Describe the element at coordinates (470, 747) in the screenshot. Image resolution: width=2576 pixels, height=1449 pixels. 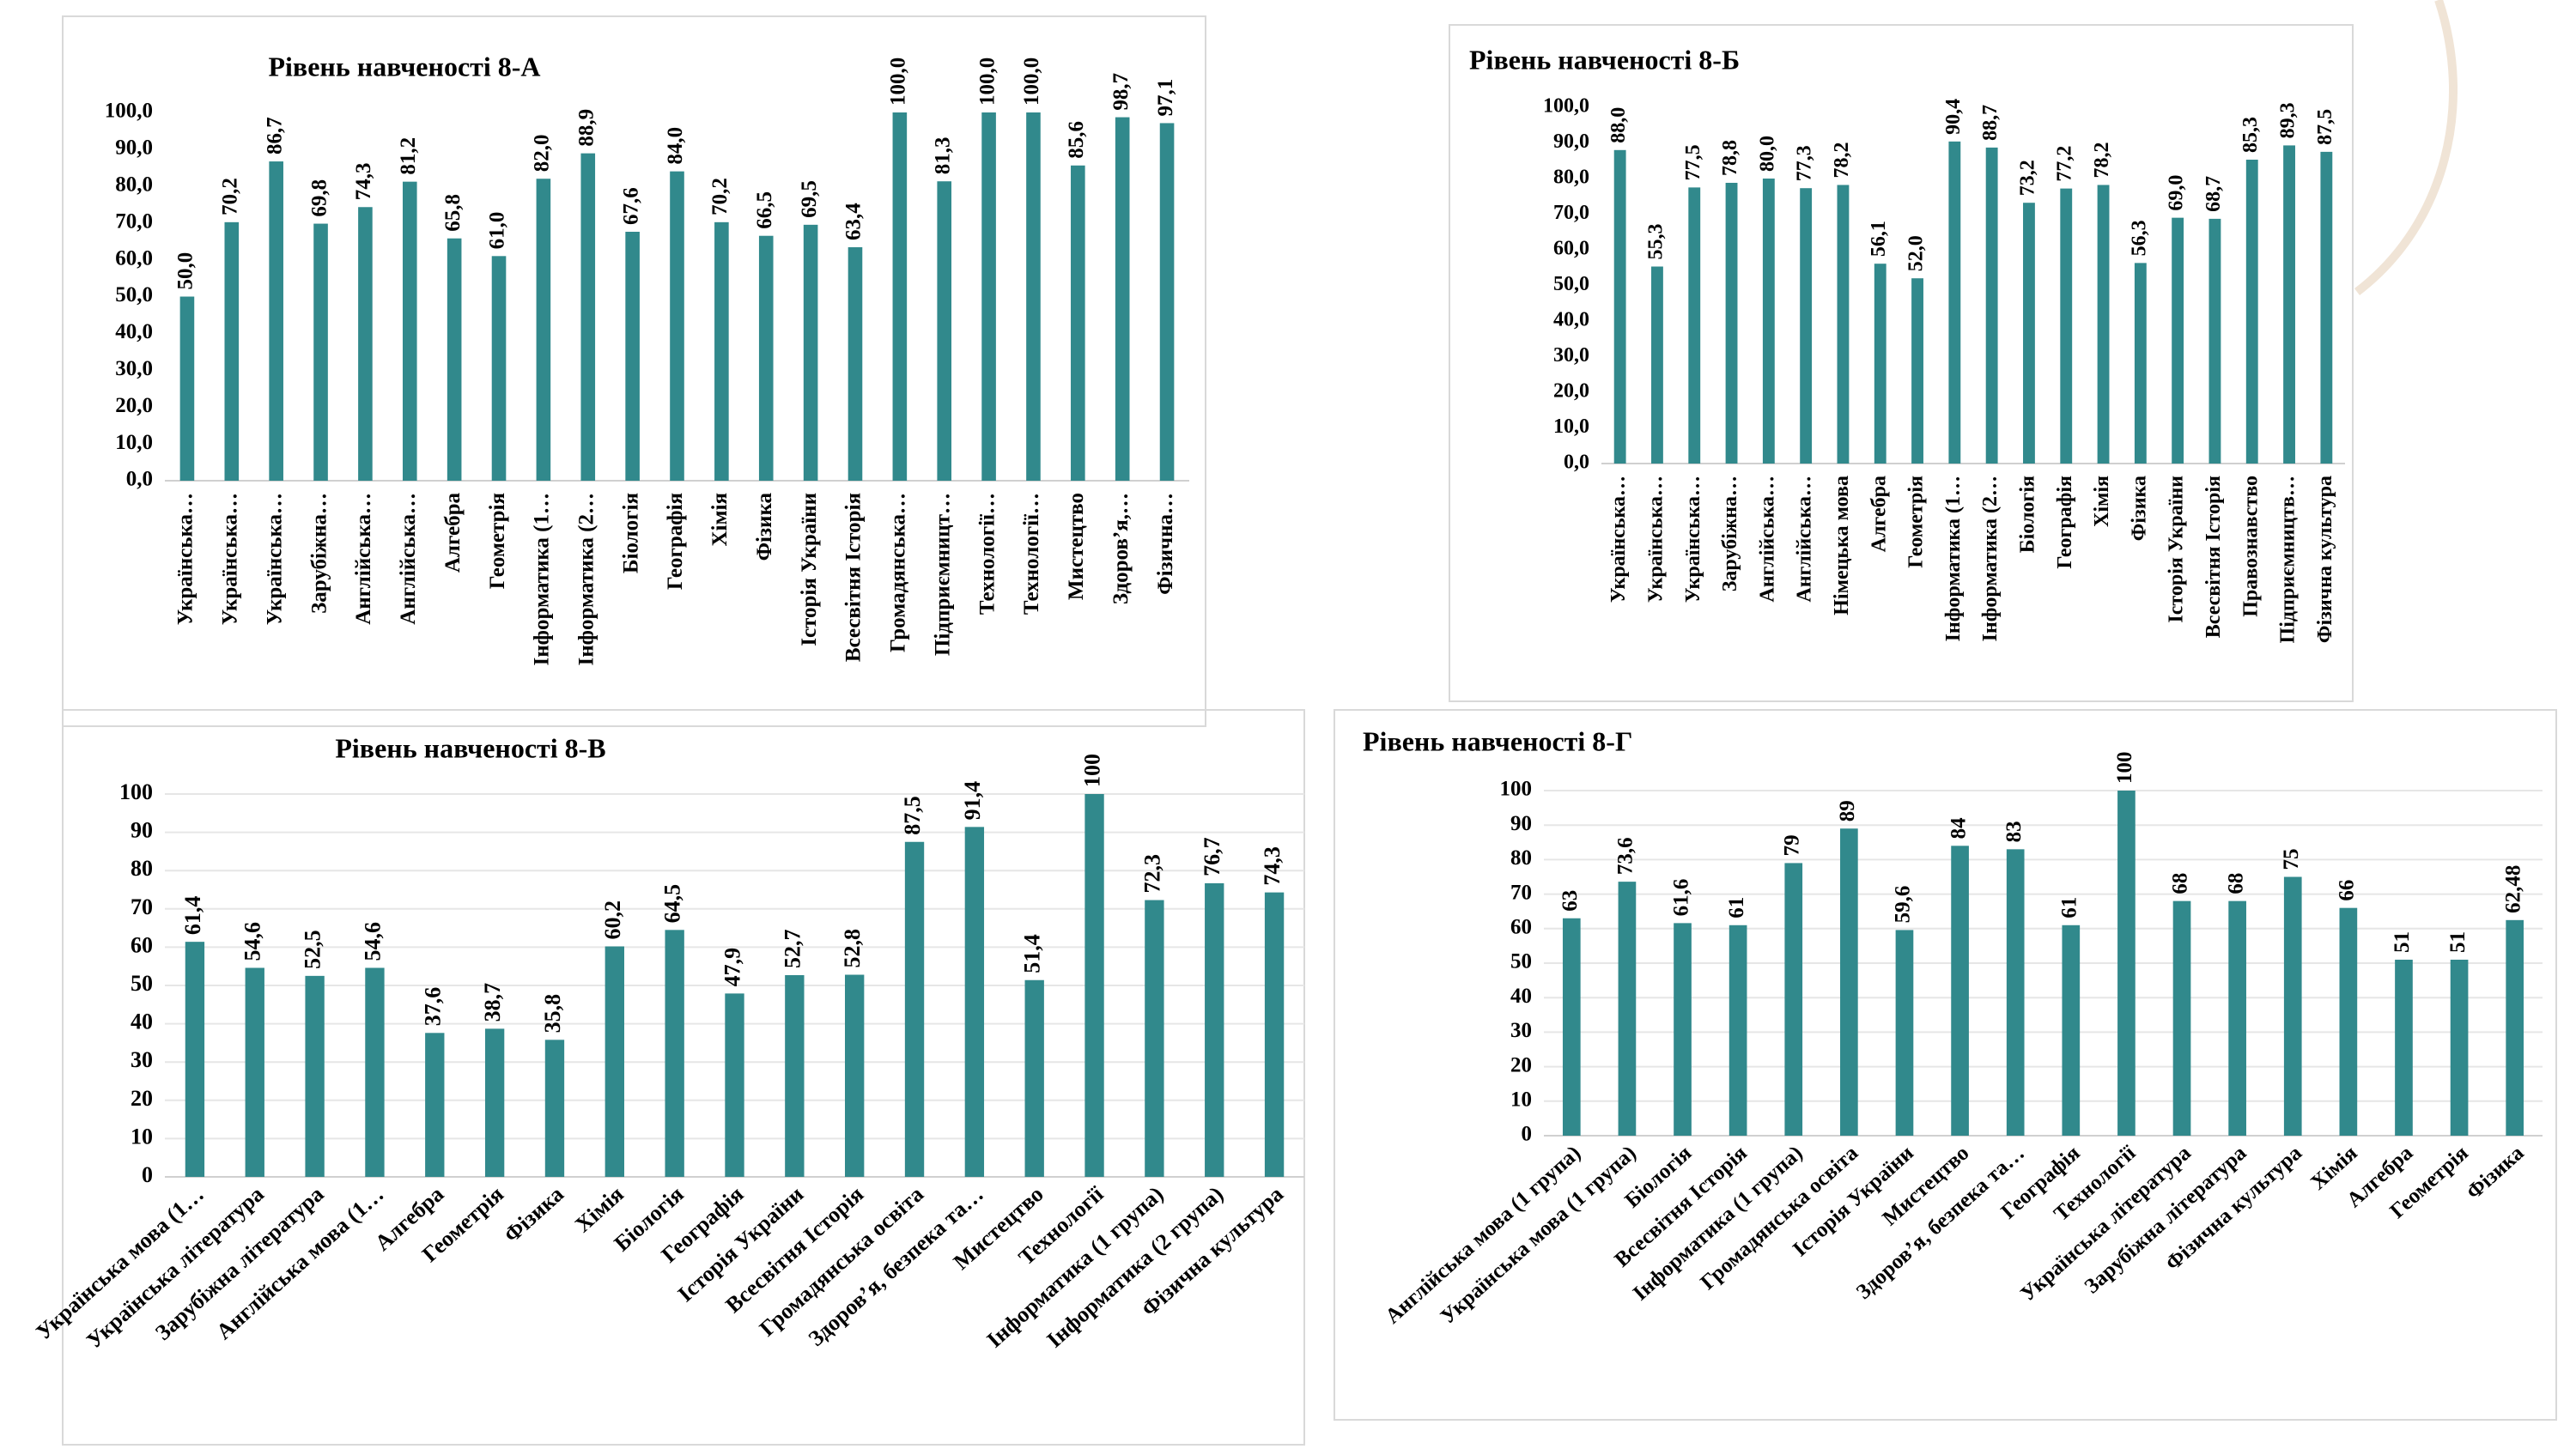
I see `chart-title: Рівень навченості 8-В` at that location.